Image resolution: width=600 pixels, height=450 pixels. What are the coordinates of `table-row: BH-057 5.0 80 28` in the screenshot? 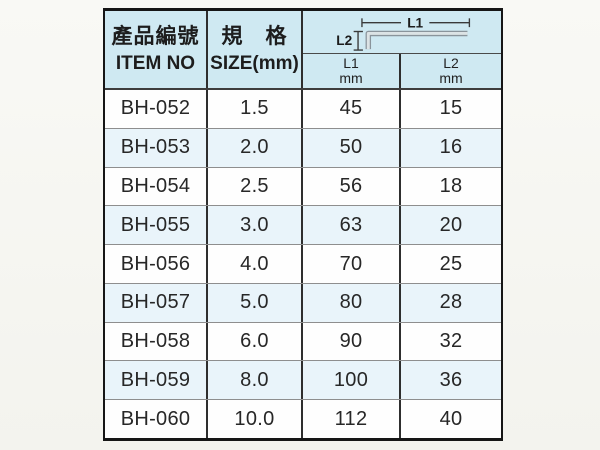 It's located at (303, 303).